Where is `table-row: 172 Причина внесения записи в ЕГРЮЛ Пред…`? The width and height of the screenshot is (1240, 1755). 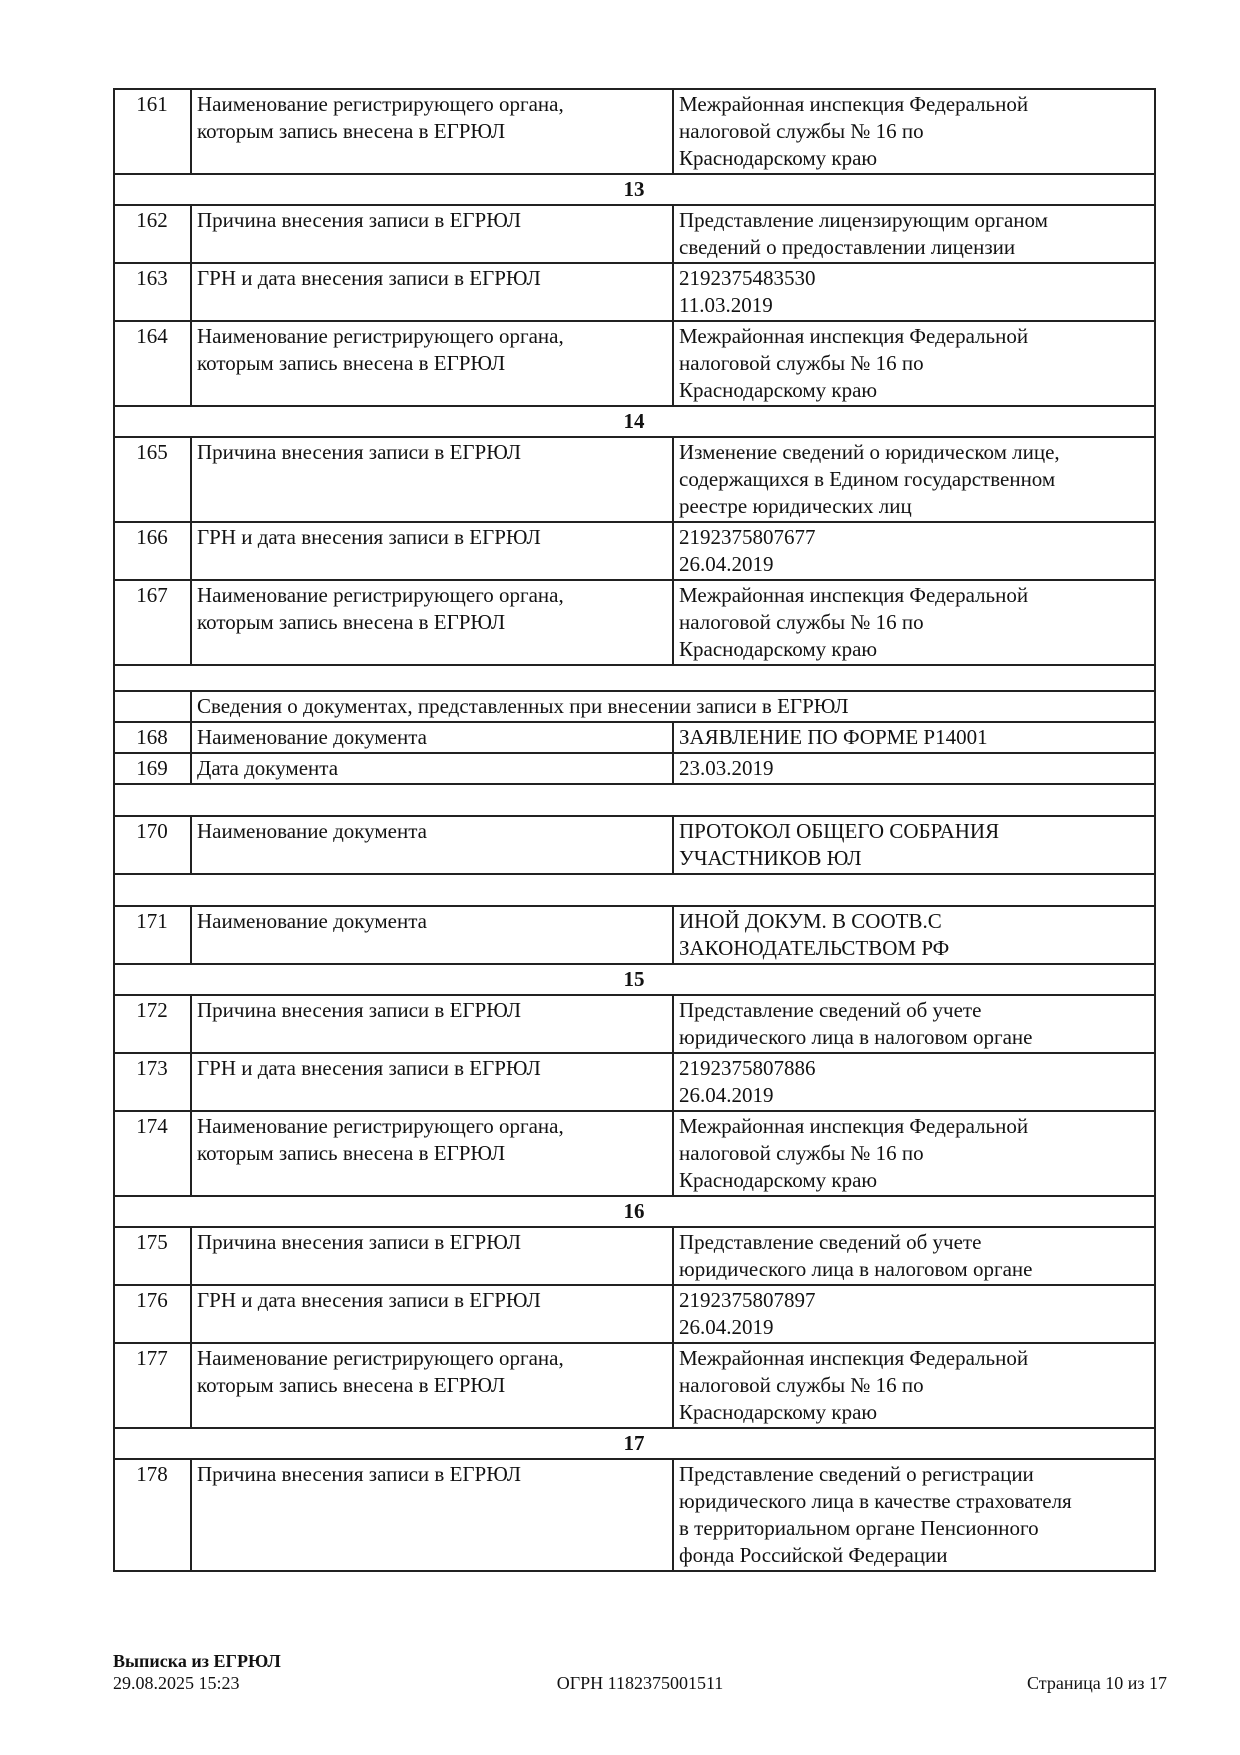 table-row: 172 Причина внесения записи в ЕГРЮЛ Пред… is located at coordinates (634, 1024).